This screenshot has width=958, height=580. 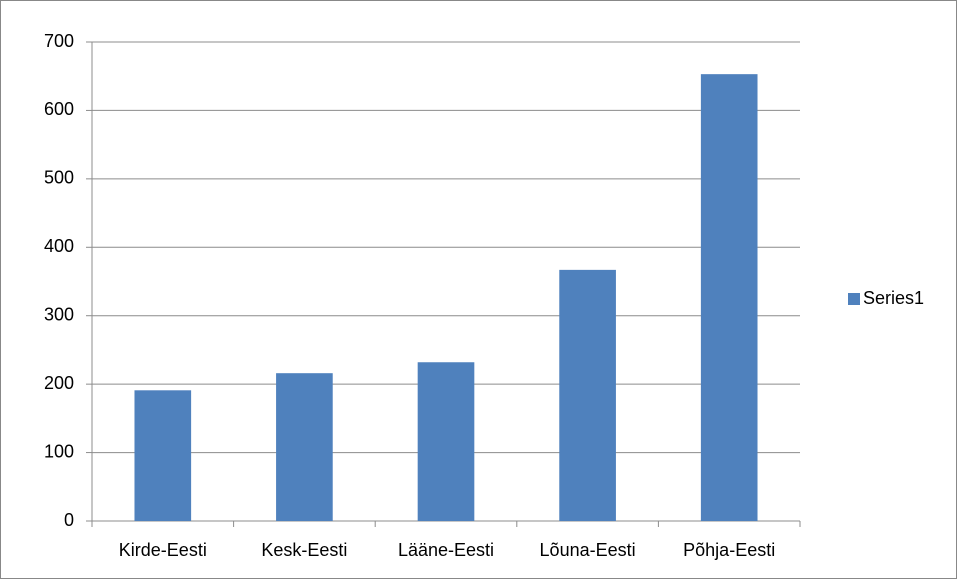 What do you see at coordinates (59, 451) in the screenshot?
I see `y-tick-label: 100` at bounding box center [59, 451].